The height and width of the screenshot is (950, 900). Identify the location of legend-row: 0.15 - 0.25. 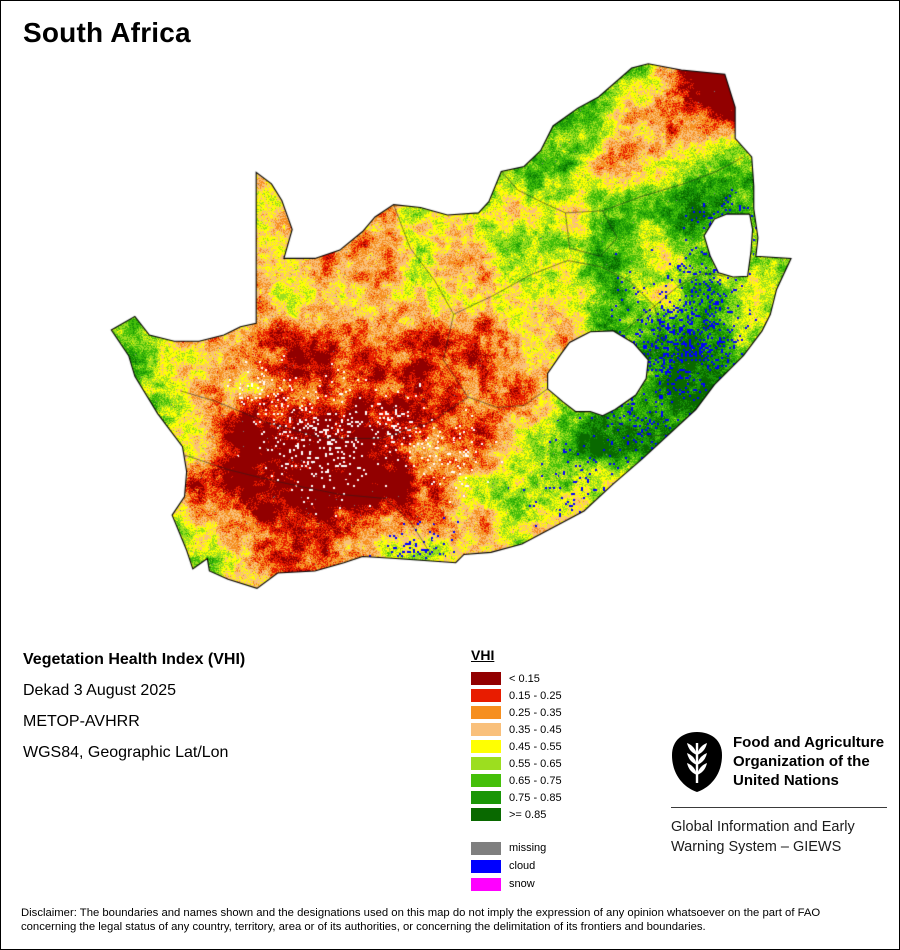
(516, 695).